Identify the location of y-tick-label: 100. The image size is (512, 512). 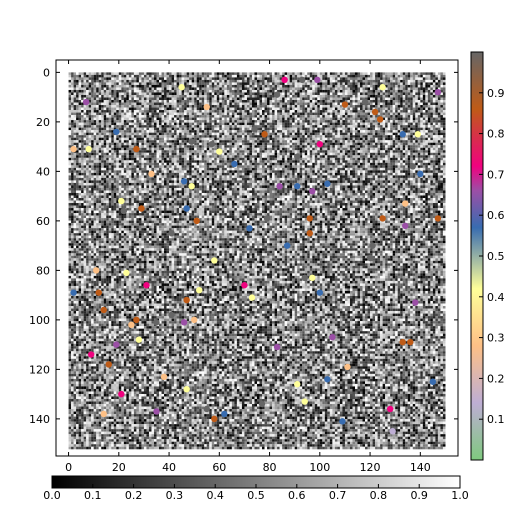
(39, 320).